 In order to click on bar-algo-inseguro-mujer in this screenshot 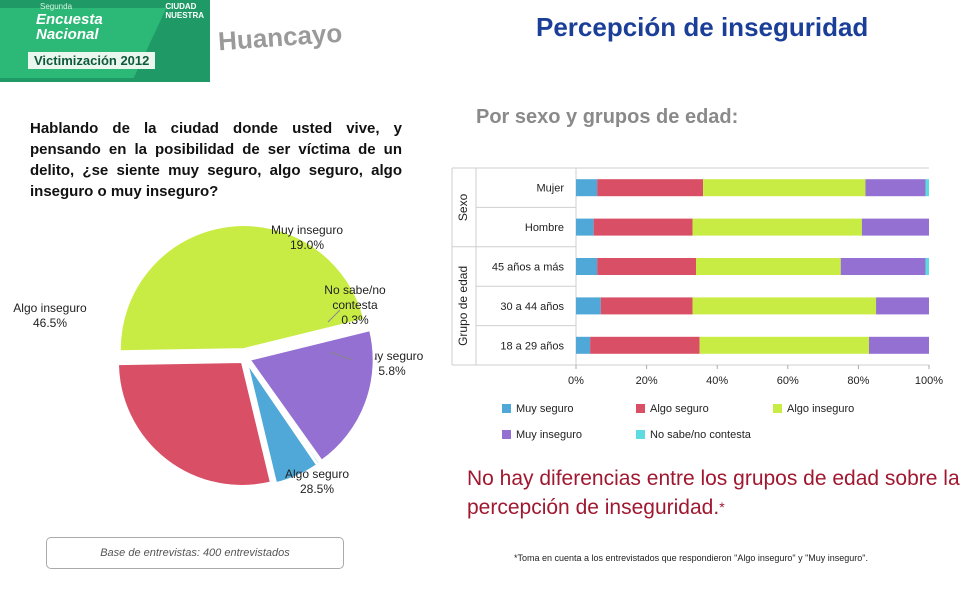, I will do `click(784, 188)`.